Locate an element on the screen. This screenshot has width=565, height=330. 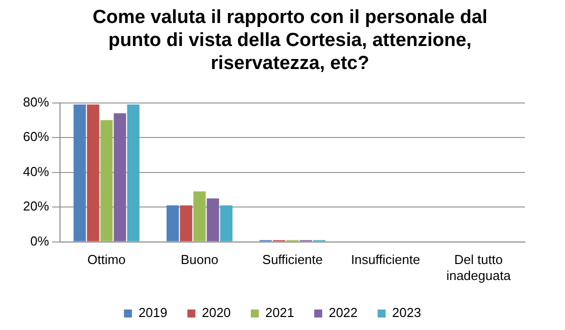
legend-label: 2021 is located at coordinates (279, 312).